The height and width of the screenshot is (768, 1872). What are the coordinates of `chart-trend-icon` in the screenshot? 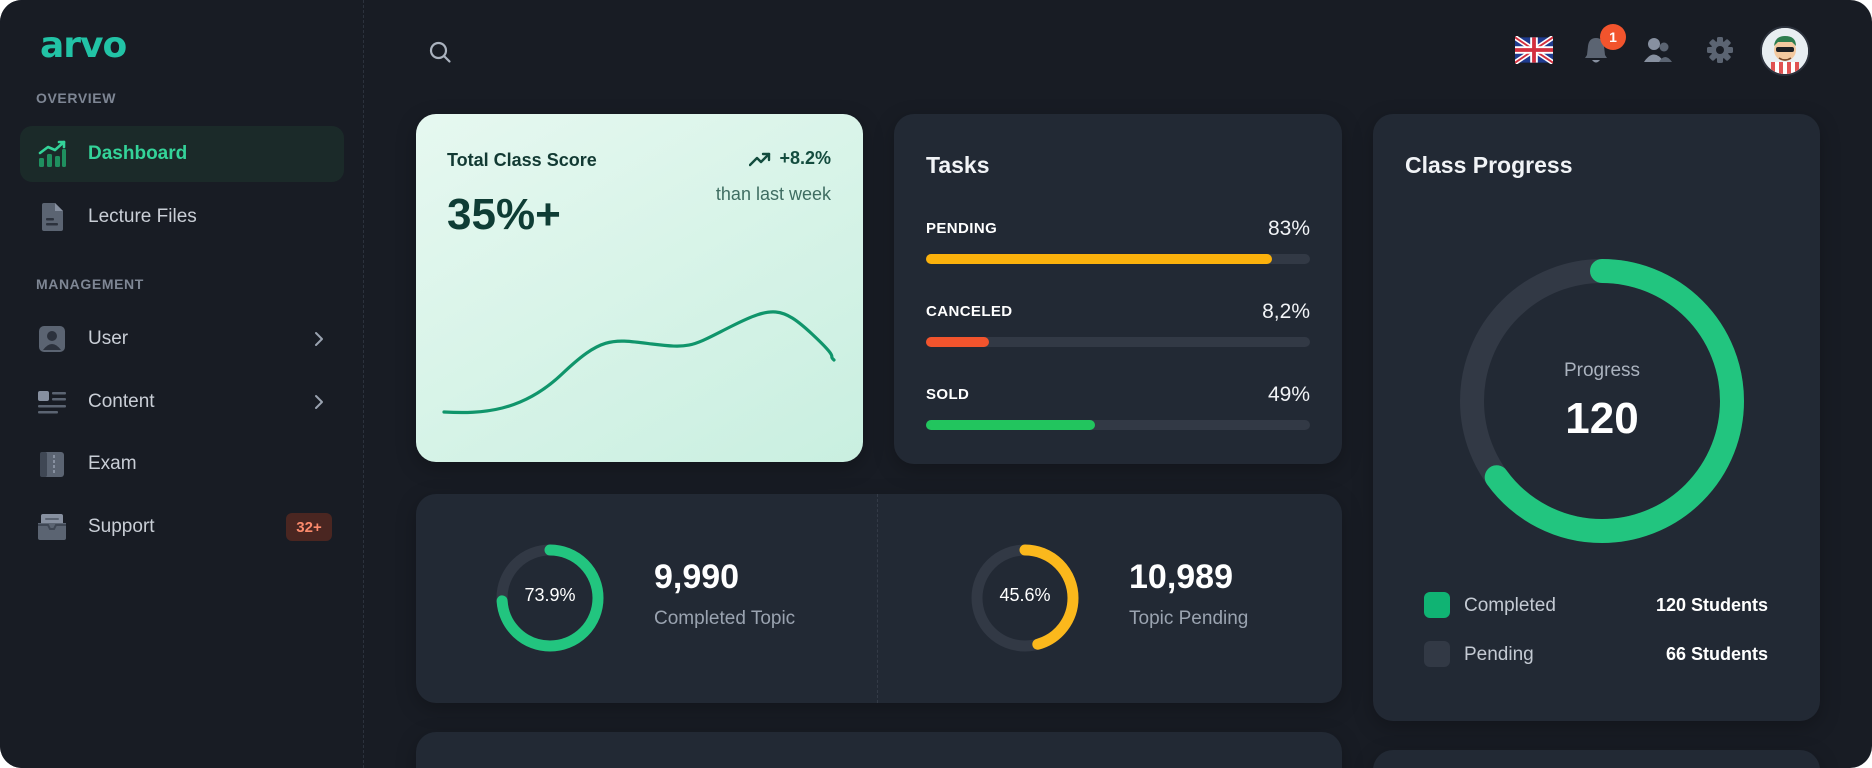 It's located at (52, 154).